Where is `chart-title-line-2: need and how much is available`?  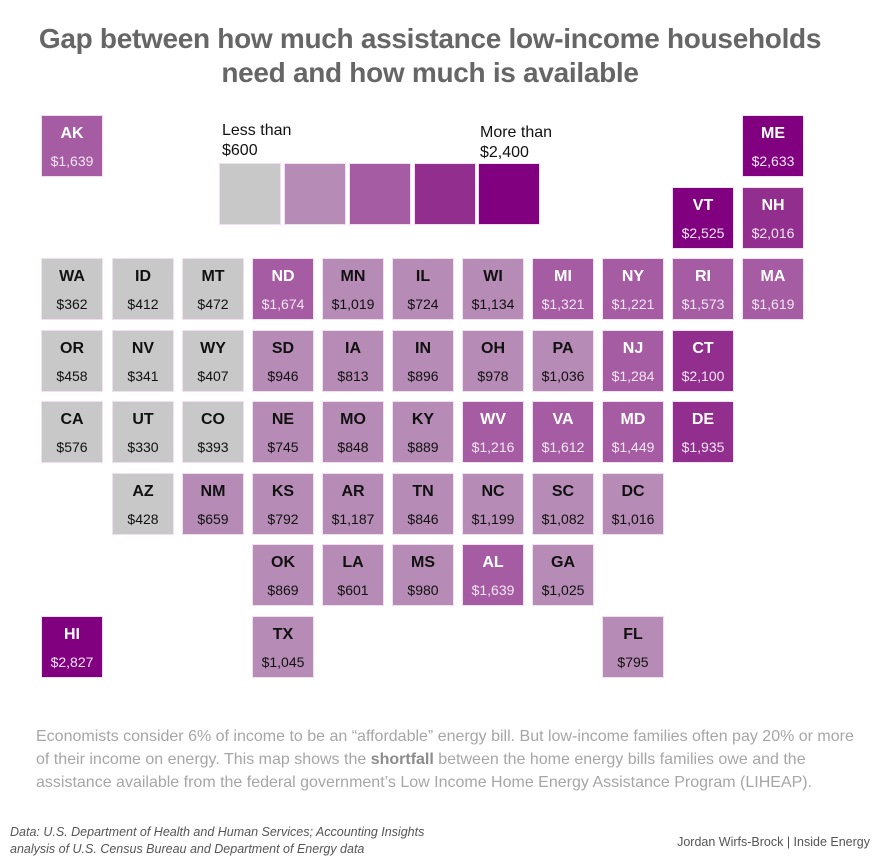
chart-title-line-2: need and how much is available is located at coordinates (430, 72).